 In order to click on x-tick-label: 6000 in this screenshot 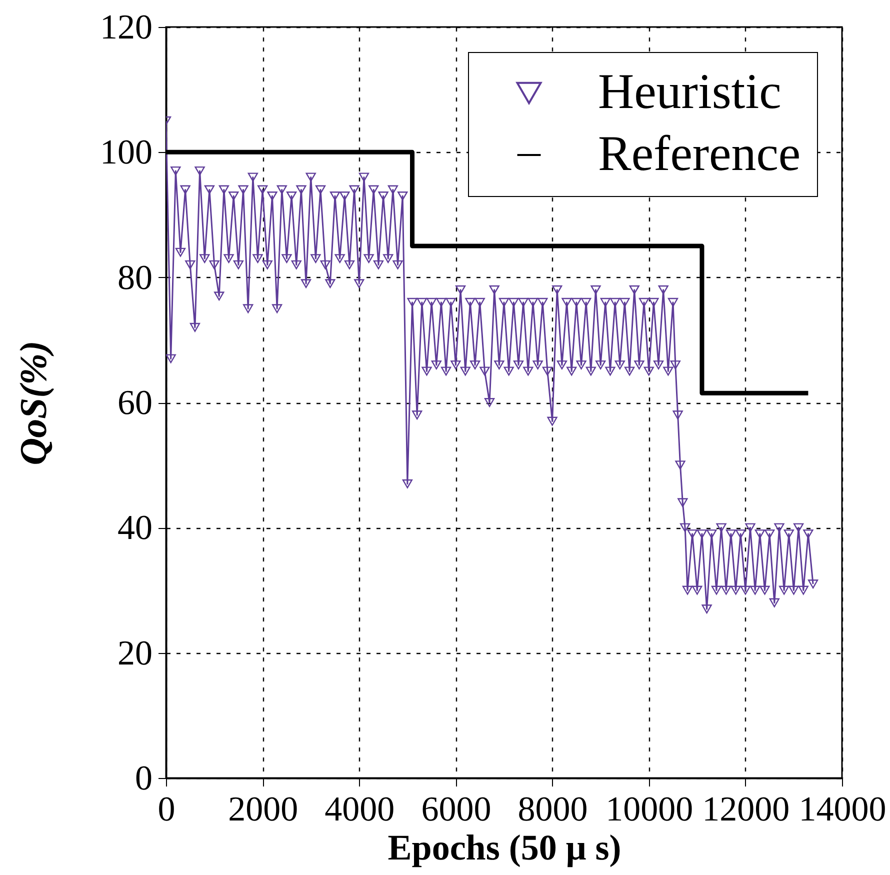, I will do `click(456, 809)`.